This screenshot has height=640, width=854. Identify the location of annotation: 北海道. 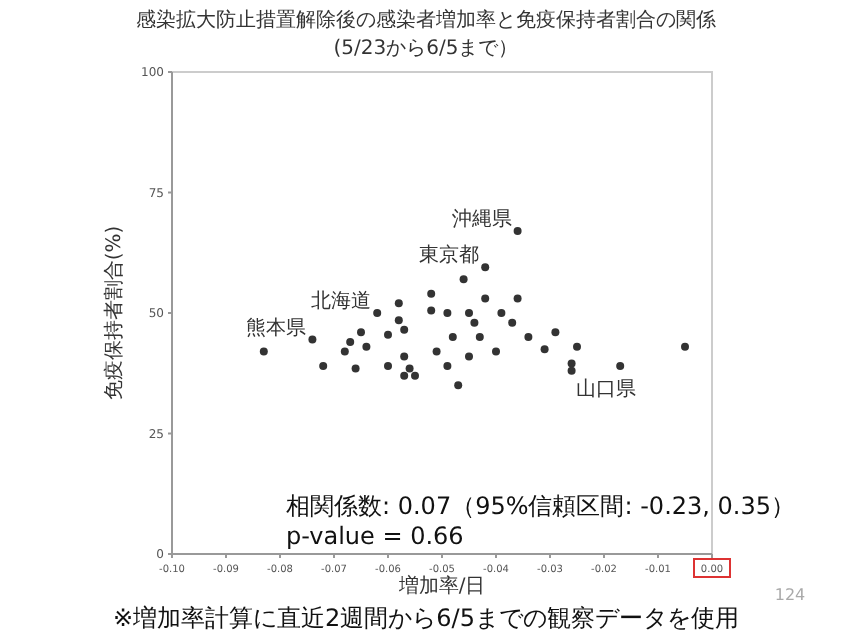
(341, 301).